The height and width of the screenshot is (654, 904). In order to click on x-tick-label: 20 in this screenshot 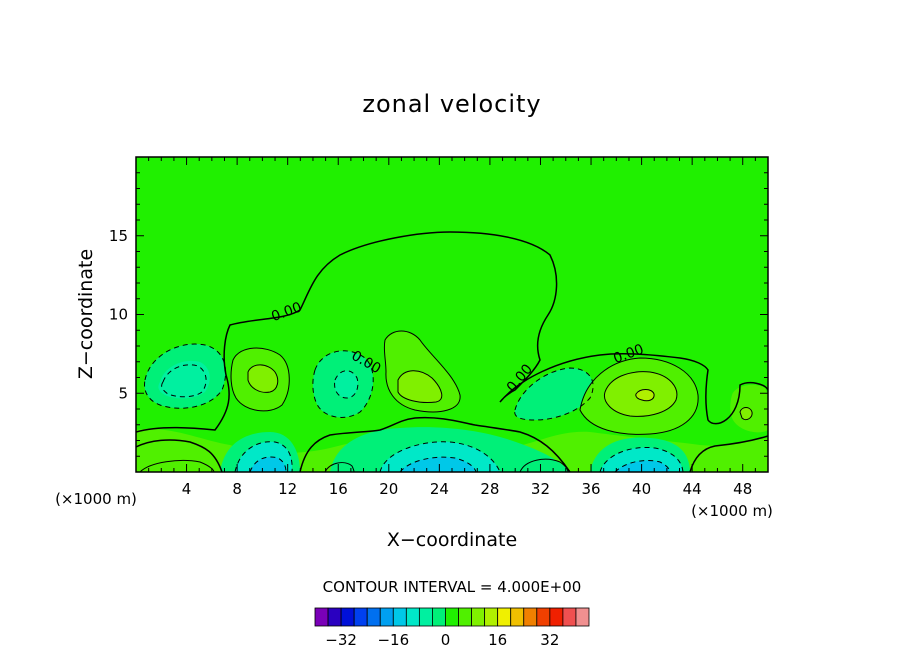, I will do `click(388, 489)`.